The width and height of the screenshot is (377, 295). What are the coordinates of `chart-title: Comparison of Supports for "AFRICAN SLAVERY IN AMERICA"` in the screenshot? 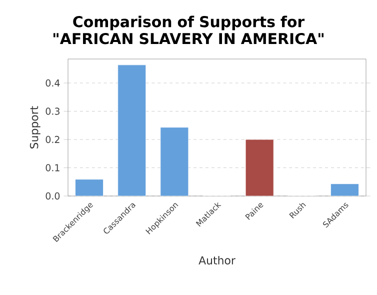 It's located at (189, 30).